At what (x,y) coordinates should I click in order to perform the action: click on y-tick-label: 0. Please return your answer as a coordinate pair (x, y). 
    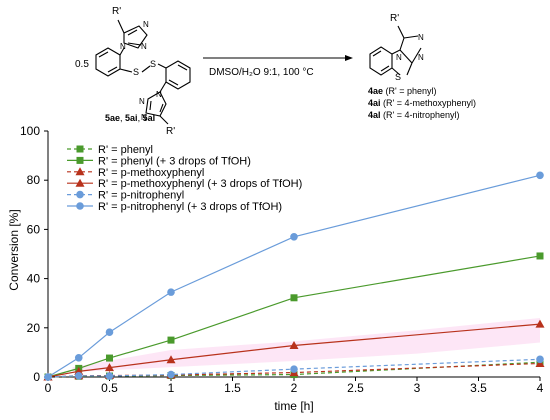
    Looking at the image, I should click on (36, 377).